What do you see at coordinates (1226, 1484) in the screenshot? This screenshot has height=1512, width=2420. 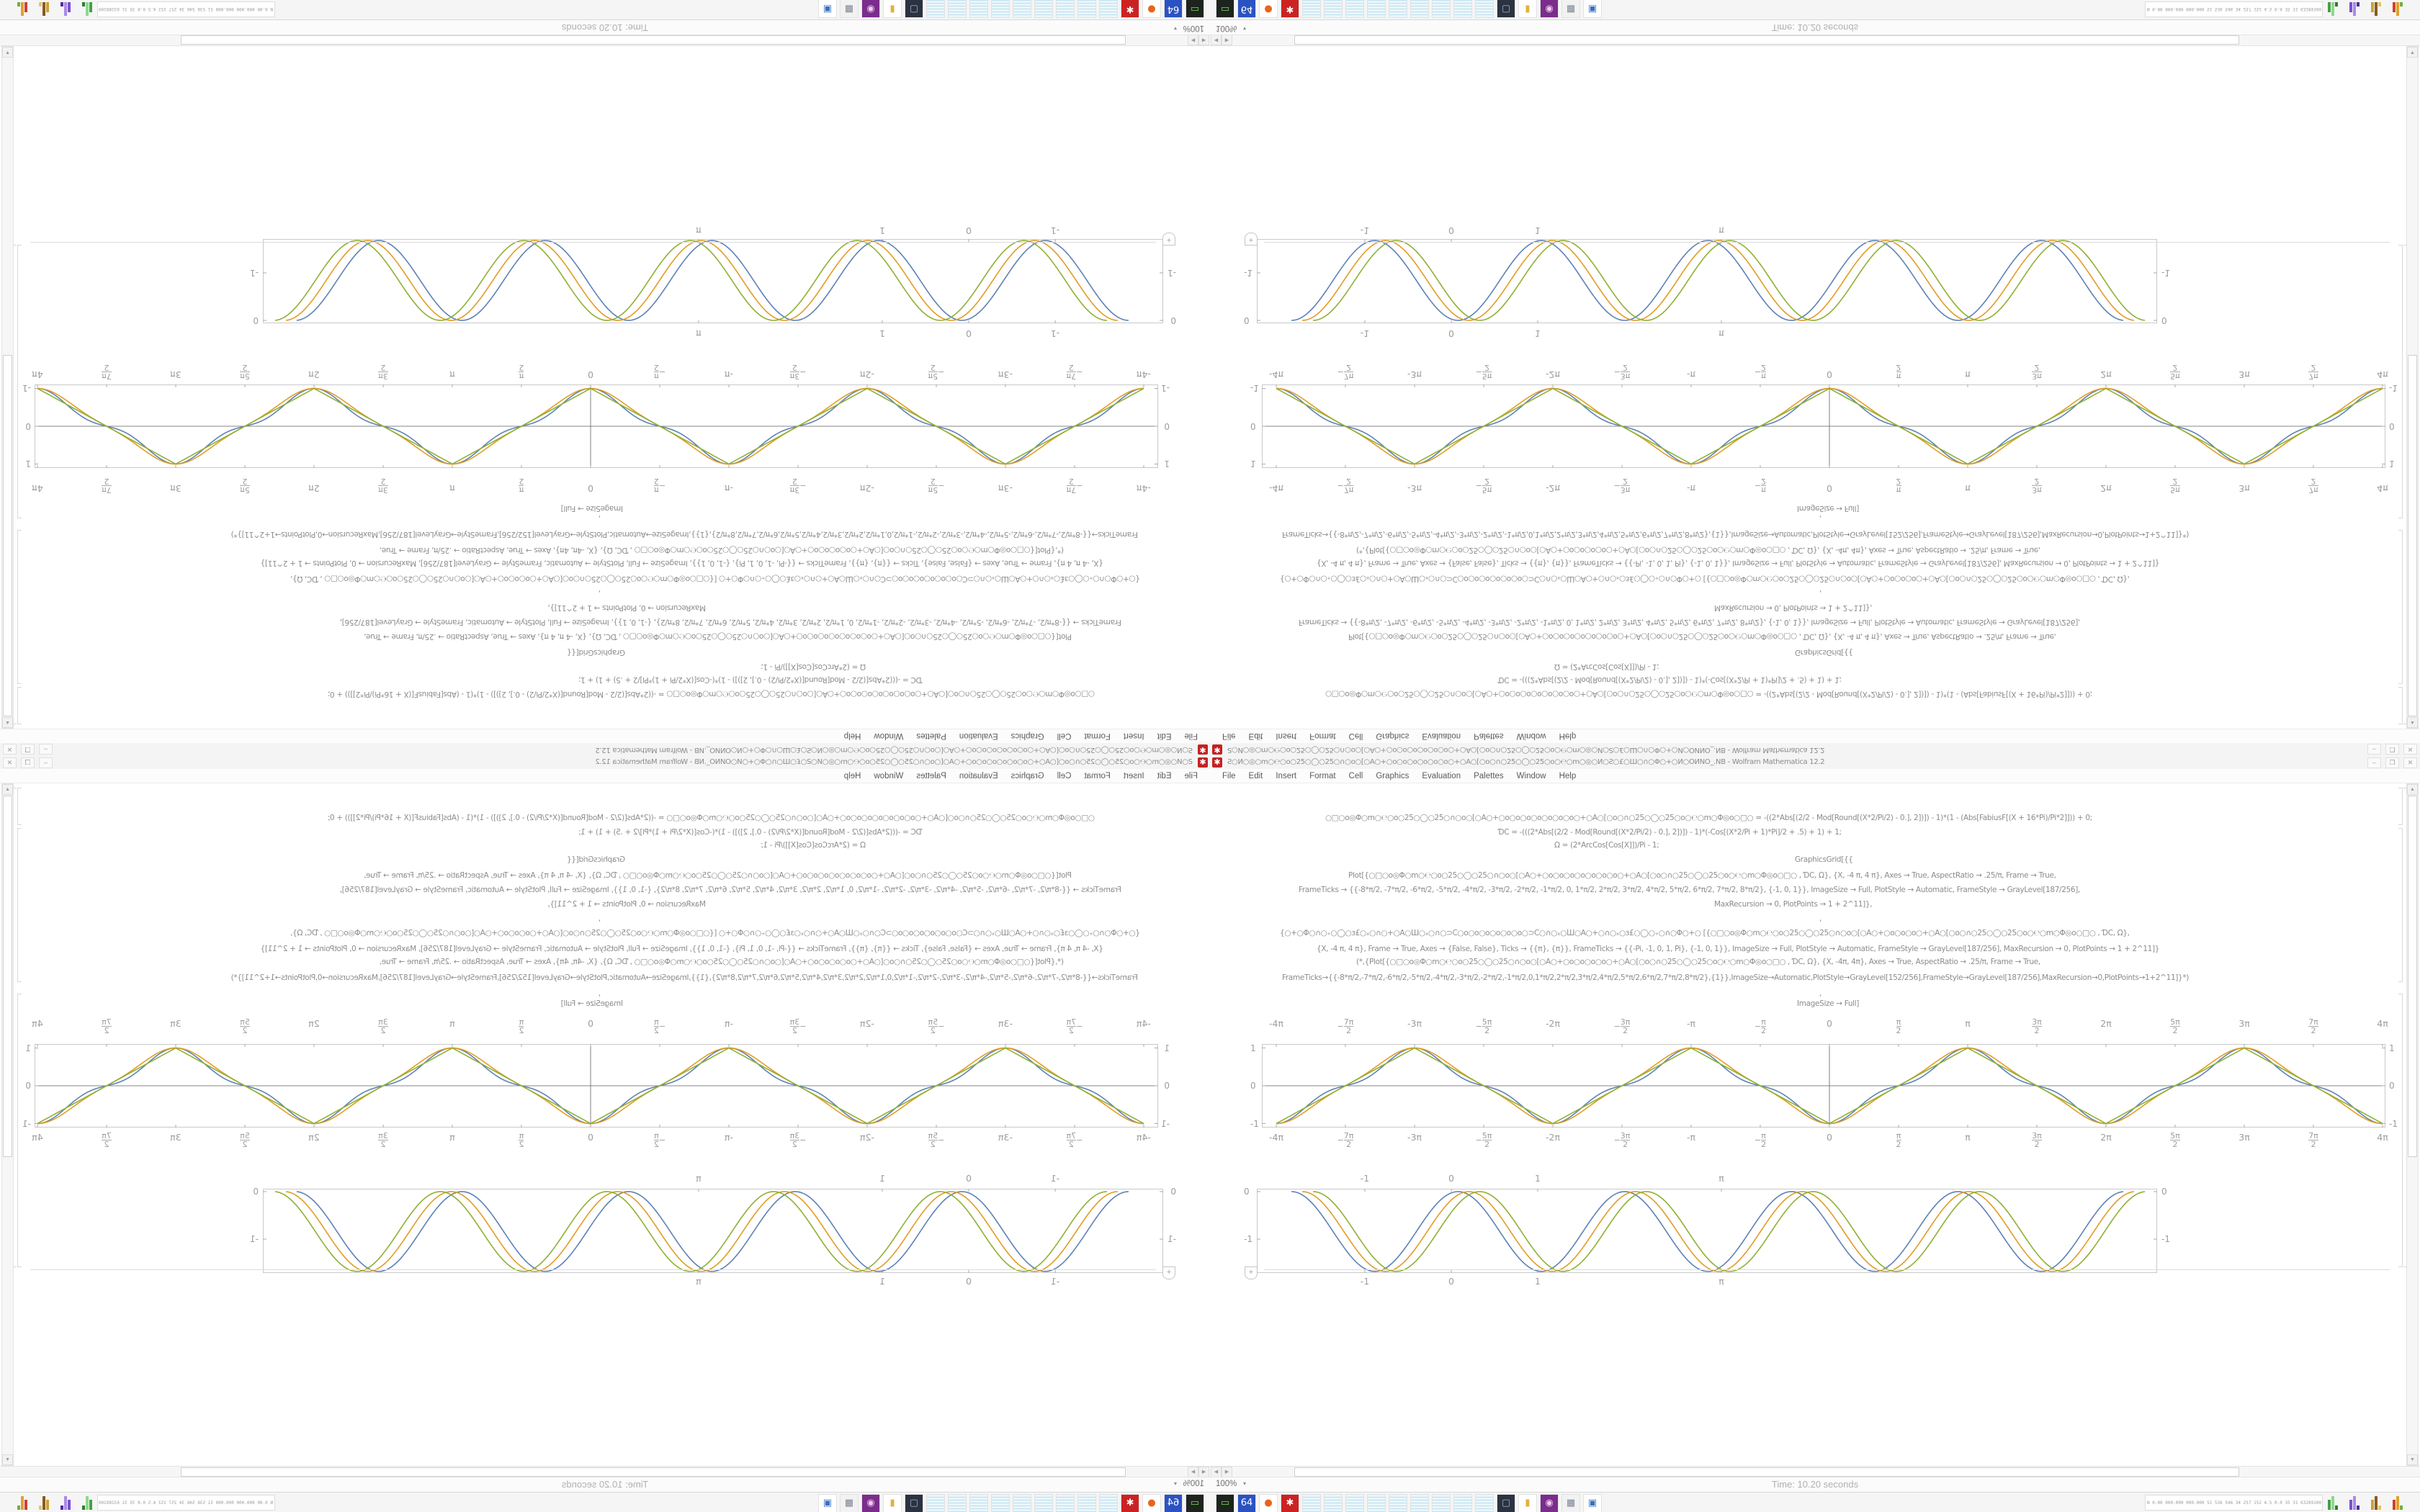 I see `magnification-control: 100%` at bounding box center [1226, 1484].